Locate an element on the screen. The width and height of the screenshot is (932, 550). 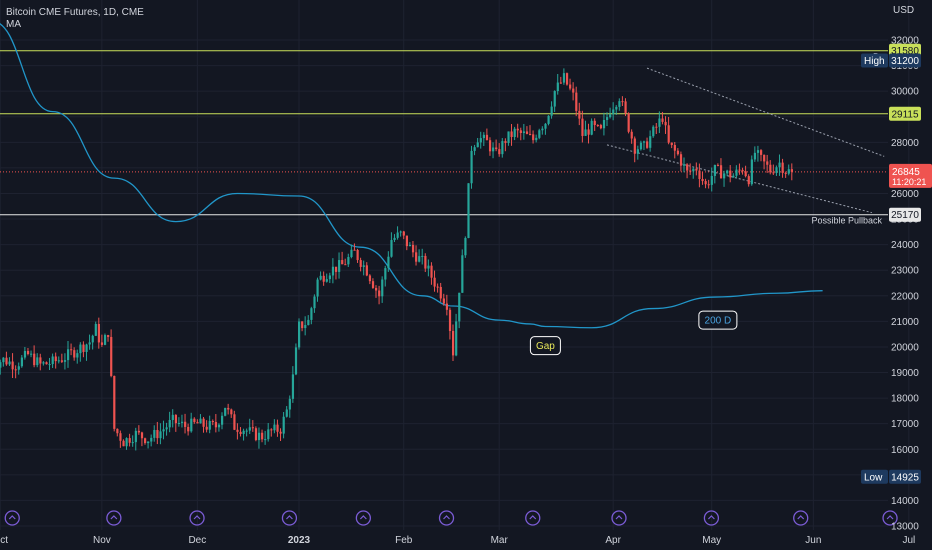
time-tick-label: Feb is located at coordinates (404, 540).